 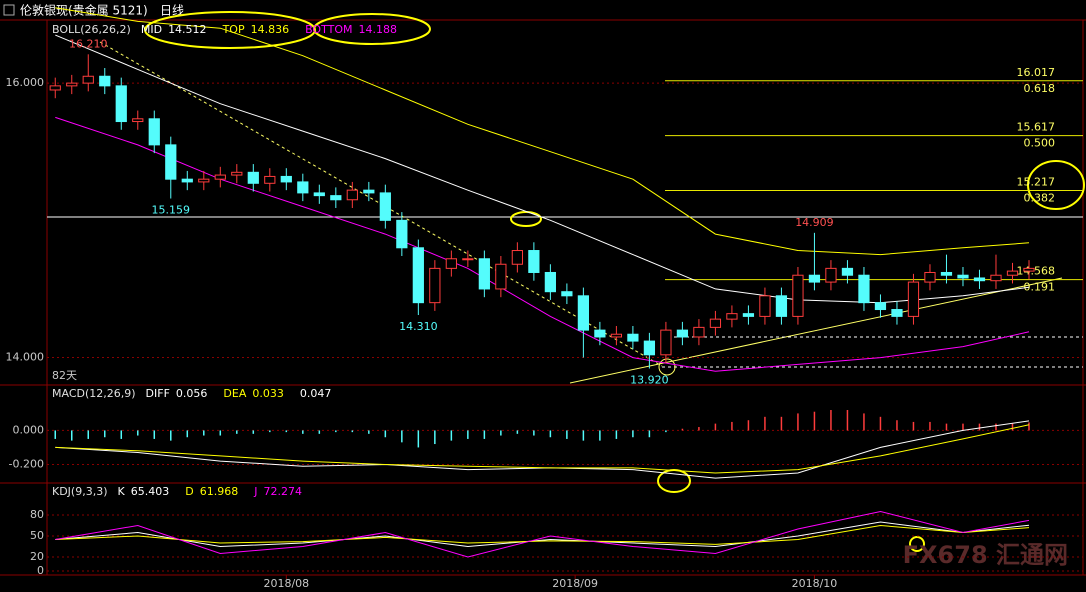 What do you see at coordinates (158, 393) in the screenshot?
I see `legend-name: DIFF` at bounding box center [158, 393].